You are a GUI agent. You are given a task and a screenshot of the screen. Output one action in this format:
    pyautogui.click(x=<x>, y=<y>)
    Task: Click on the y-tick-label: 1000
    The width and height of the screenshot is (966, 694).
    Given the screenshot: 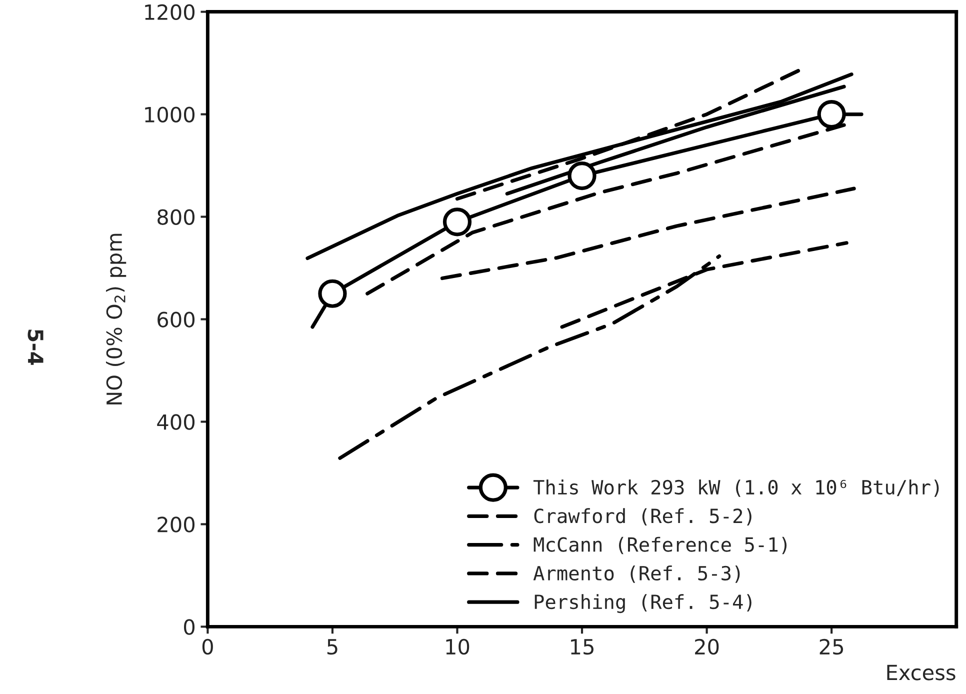 What is the action you would take?
    pyautogui.click(x=169, y=114)
    